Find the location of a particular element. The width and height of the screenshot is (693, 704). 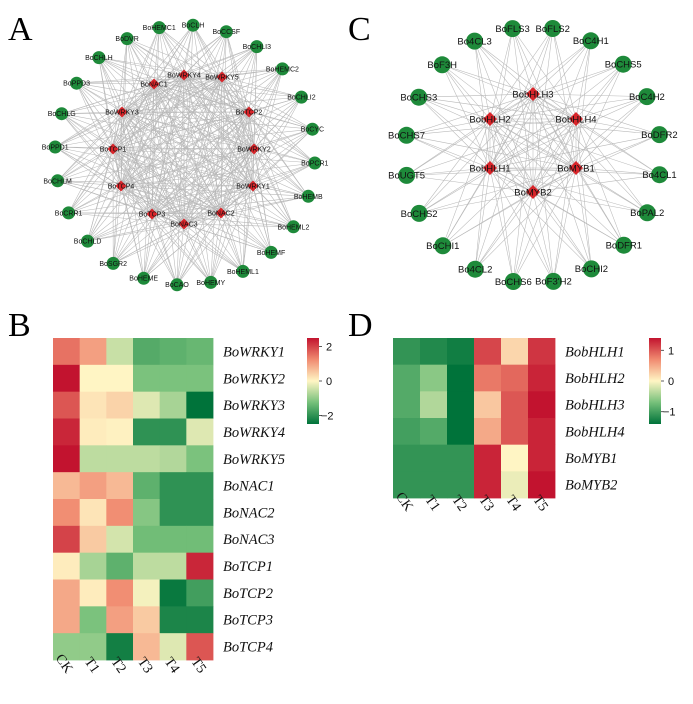

network-node-bohemf: BoHEMF is located at coordinates (271, 252).